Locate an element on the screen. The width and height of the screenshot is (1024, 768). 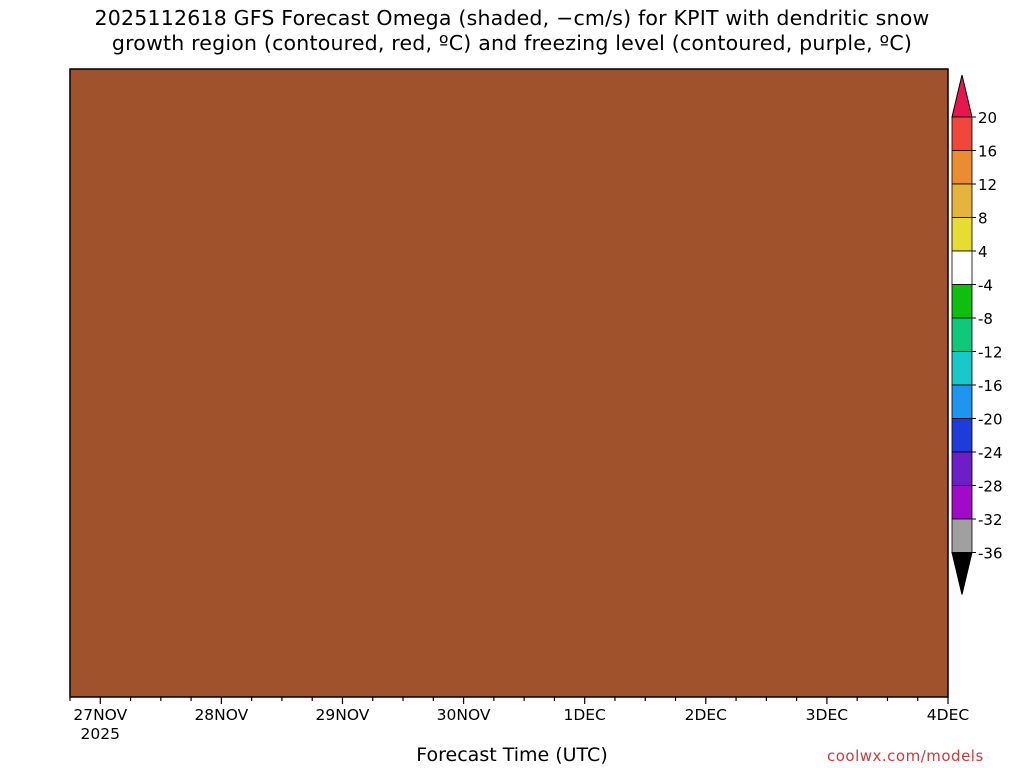
colorbar-label: 4 is located at coordinates (983, 252).